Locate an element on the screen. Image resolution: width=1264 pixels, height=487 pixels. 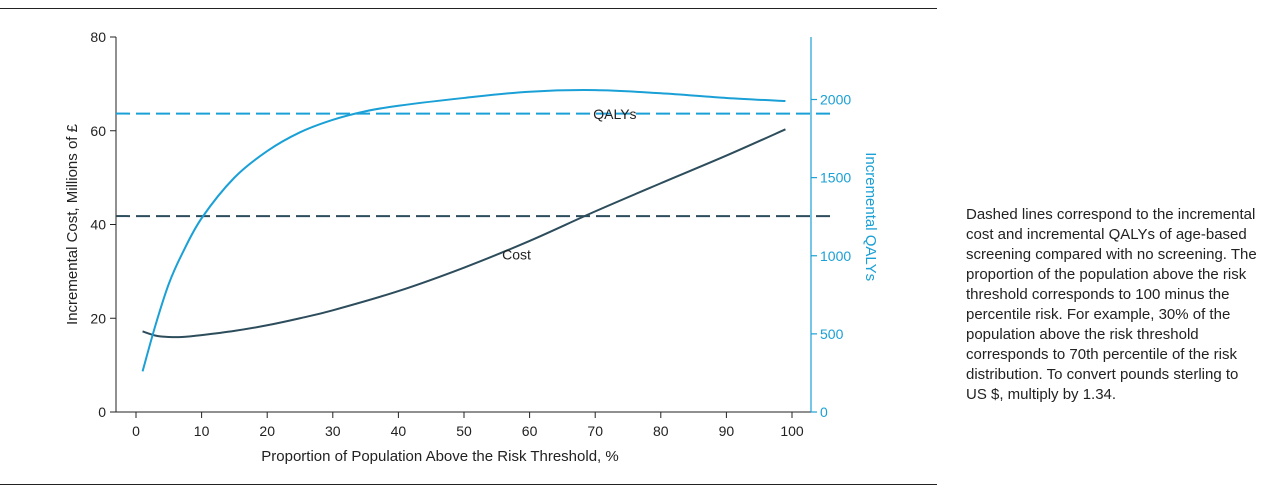
qaly-series-label: QALYs is located at coordinates (614, 114).